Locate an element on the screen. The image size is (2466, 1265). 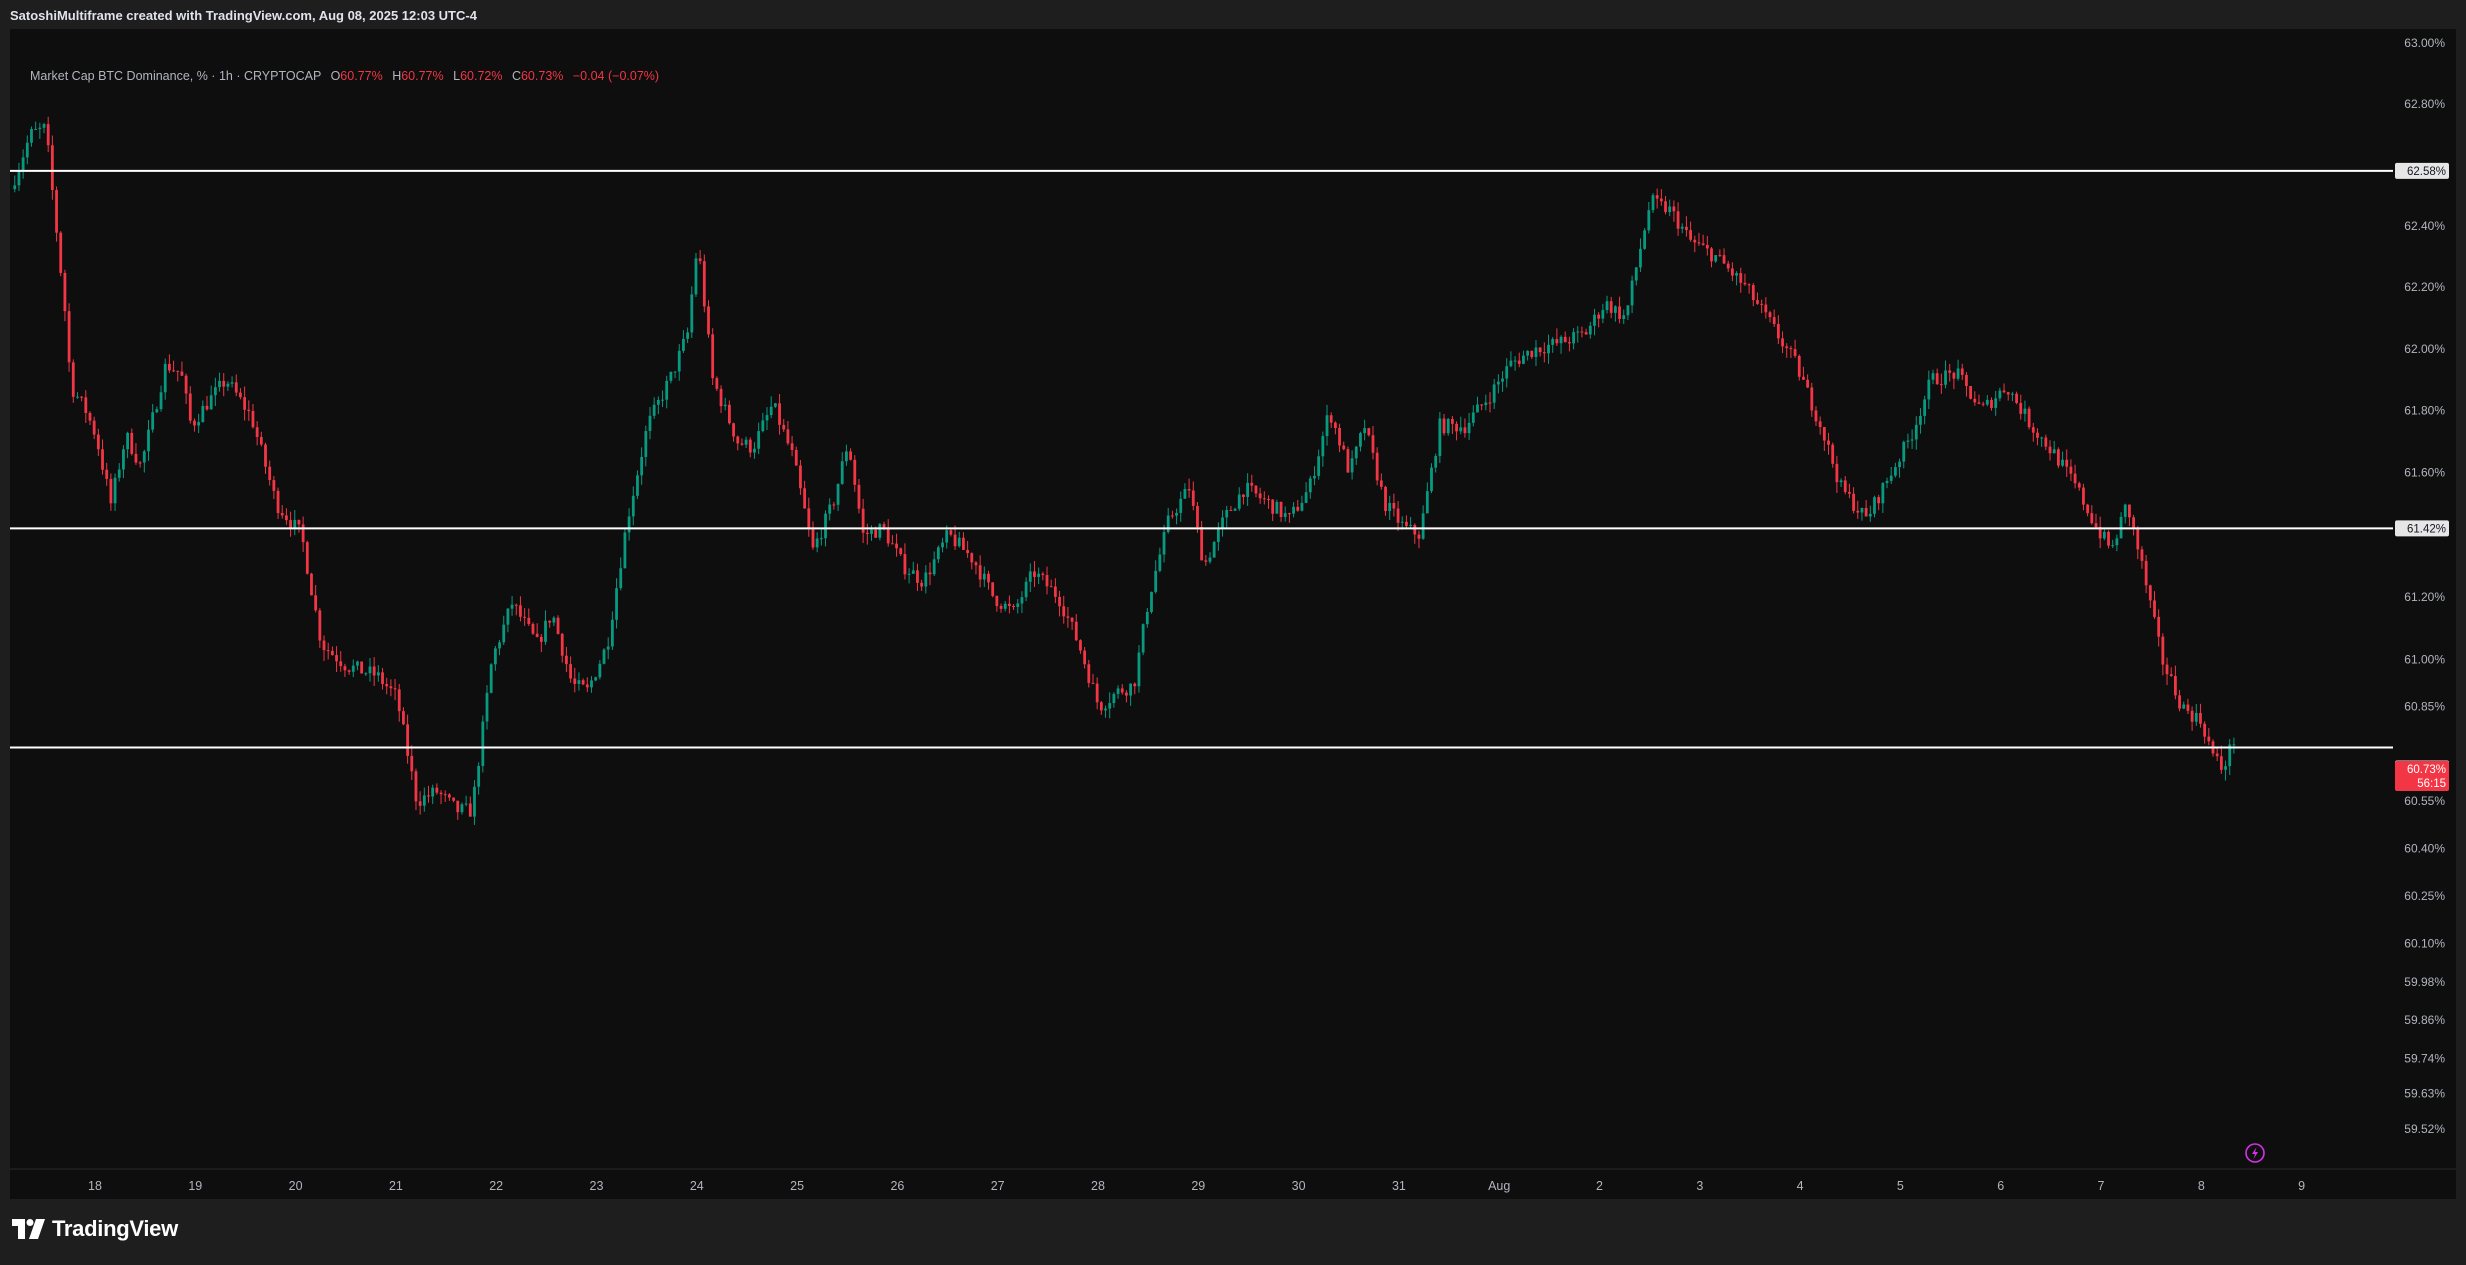
low-label: L is located at coordinates (457, 76).